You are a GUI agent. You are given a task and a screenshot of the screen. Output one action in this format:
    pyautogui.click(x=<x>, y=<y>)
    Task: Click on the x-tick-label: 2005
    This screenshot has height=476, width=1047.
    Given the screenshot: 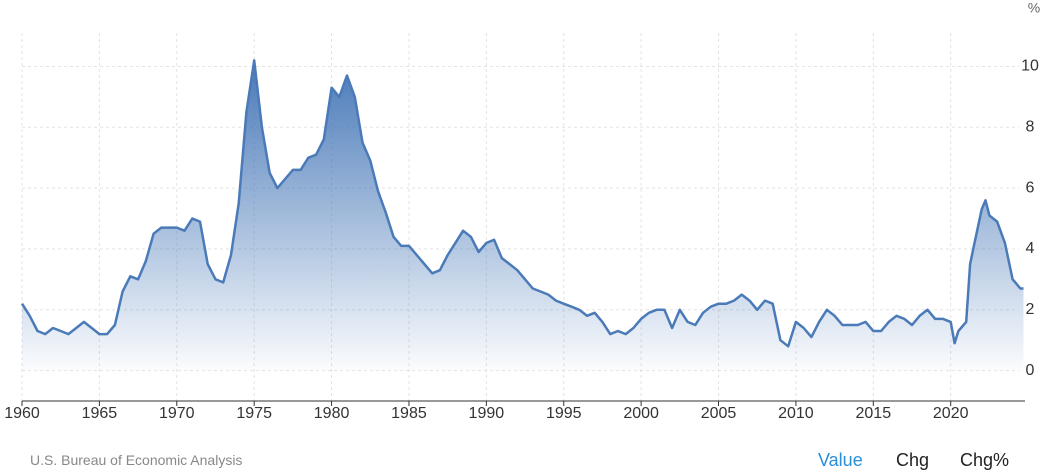 What is the action you would take?
    pyautogui.click(x=719, y=413)
    